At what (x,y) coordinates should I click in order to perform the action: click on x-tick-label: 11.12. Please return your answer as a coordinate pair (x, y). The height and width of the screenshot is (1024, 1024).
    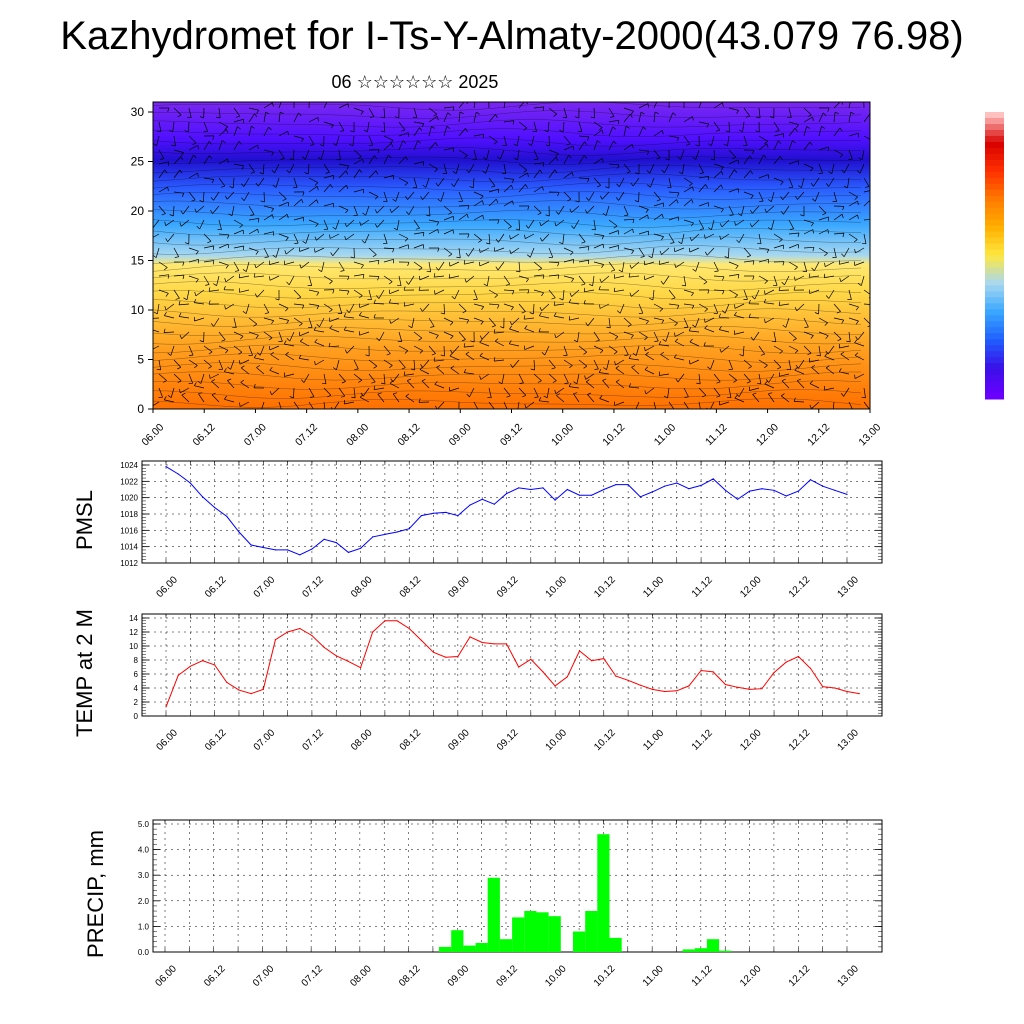
    Looking at the image, I should click on (702, 739).